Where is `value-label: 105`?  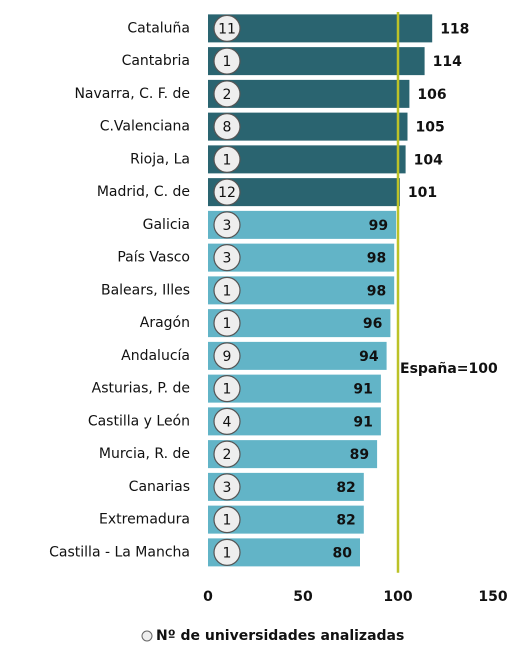
value-label: 105 is located at coordinates (430, 128).